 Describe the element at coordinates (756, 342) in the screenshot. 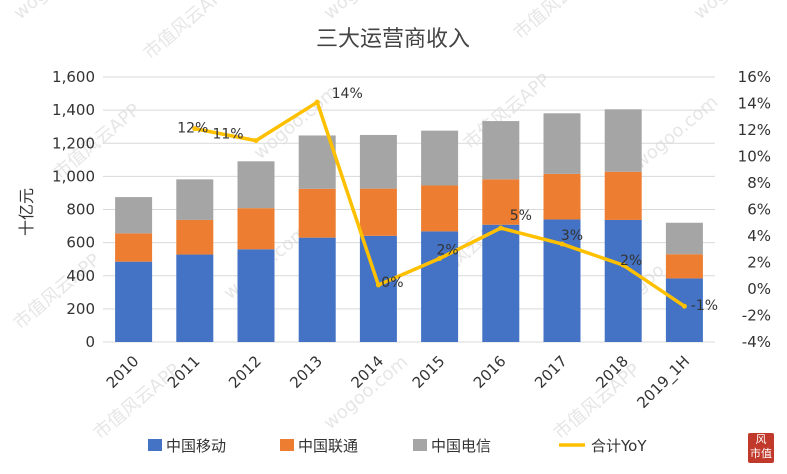

I see `right-tick-label: -4%` at that location.